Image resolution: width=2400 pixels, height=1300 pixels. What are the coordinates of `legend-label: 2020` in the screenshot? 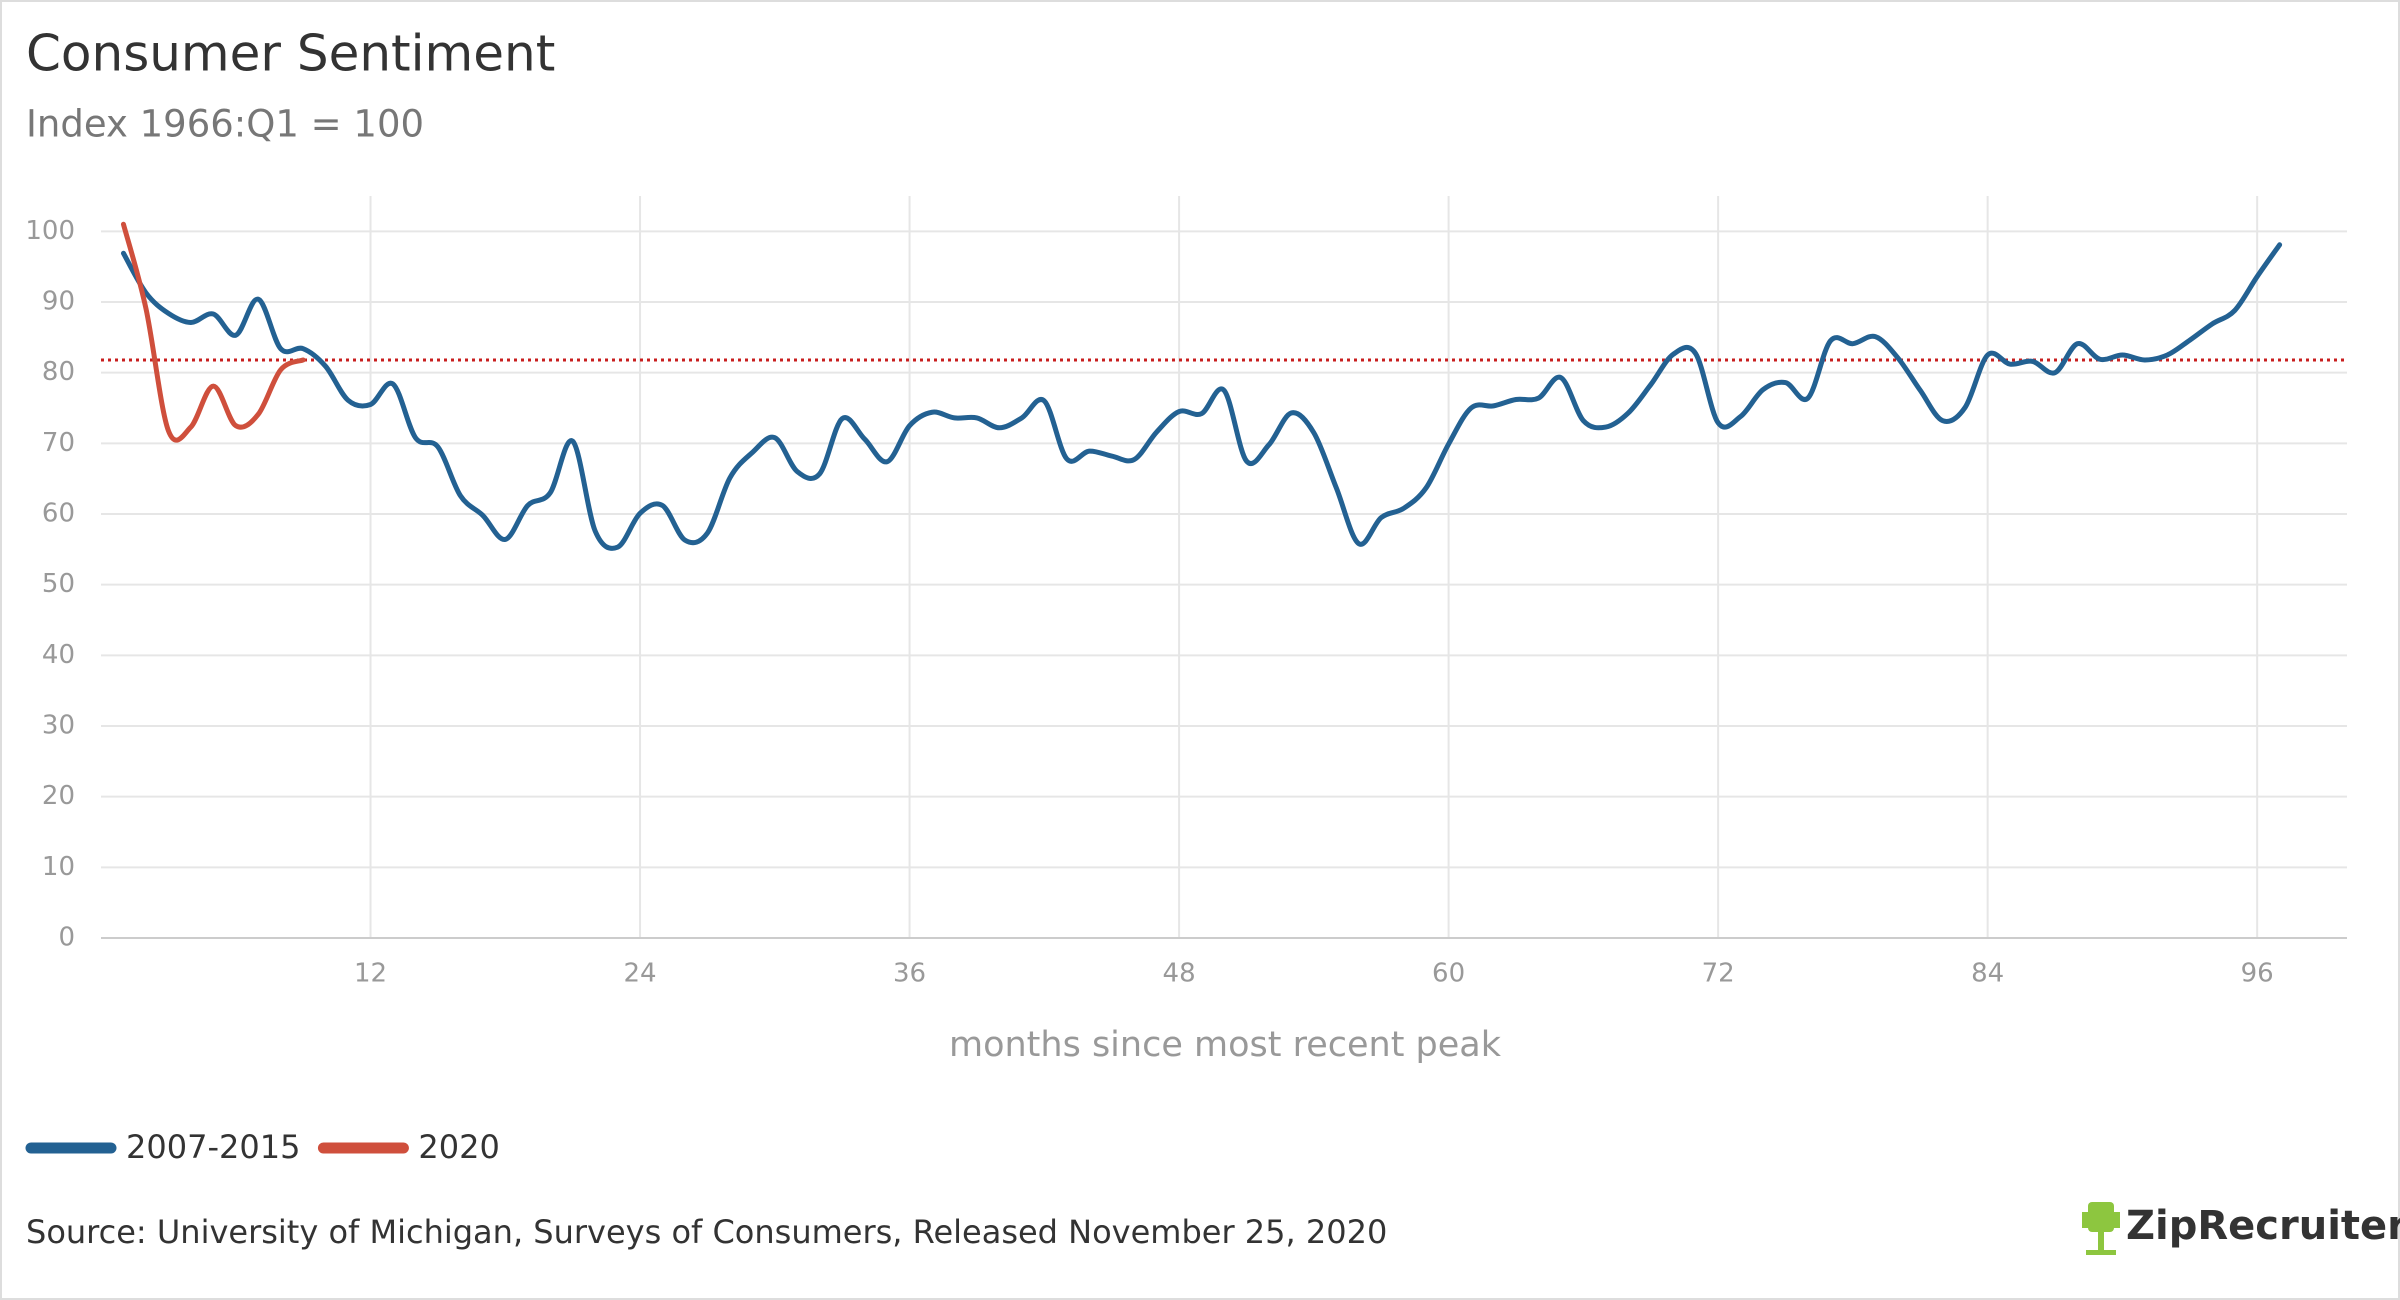 It's located at (458, 1147).